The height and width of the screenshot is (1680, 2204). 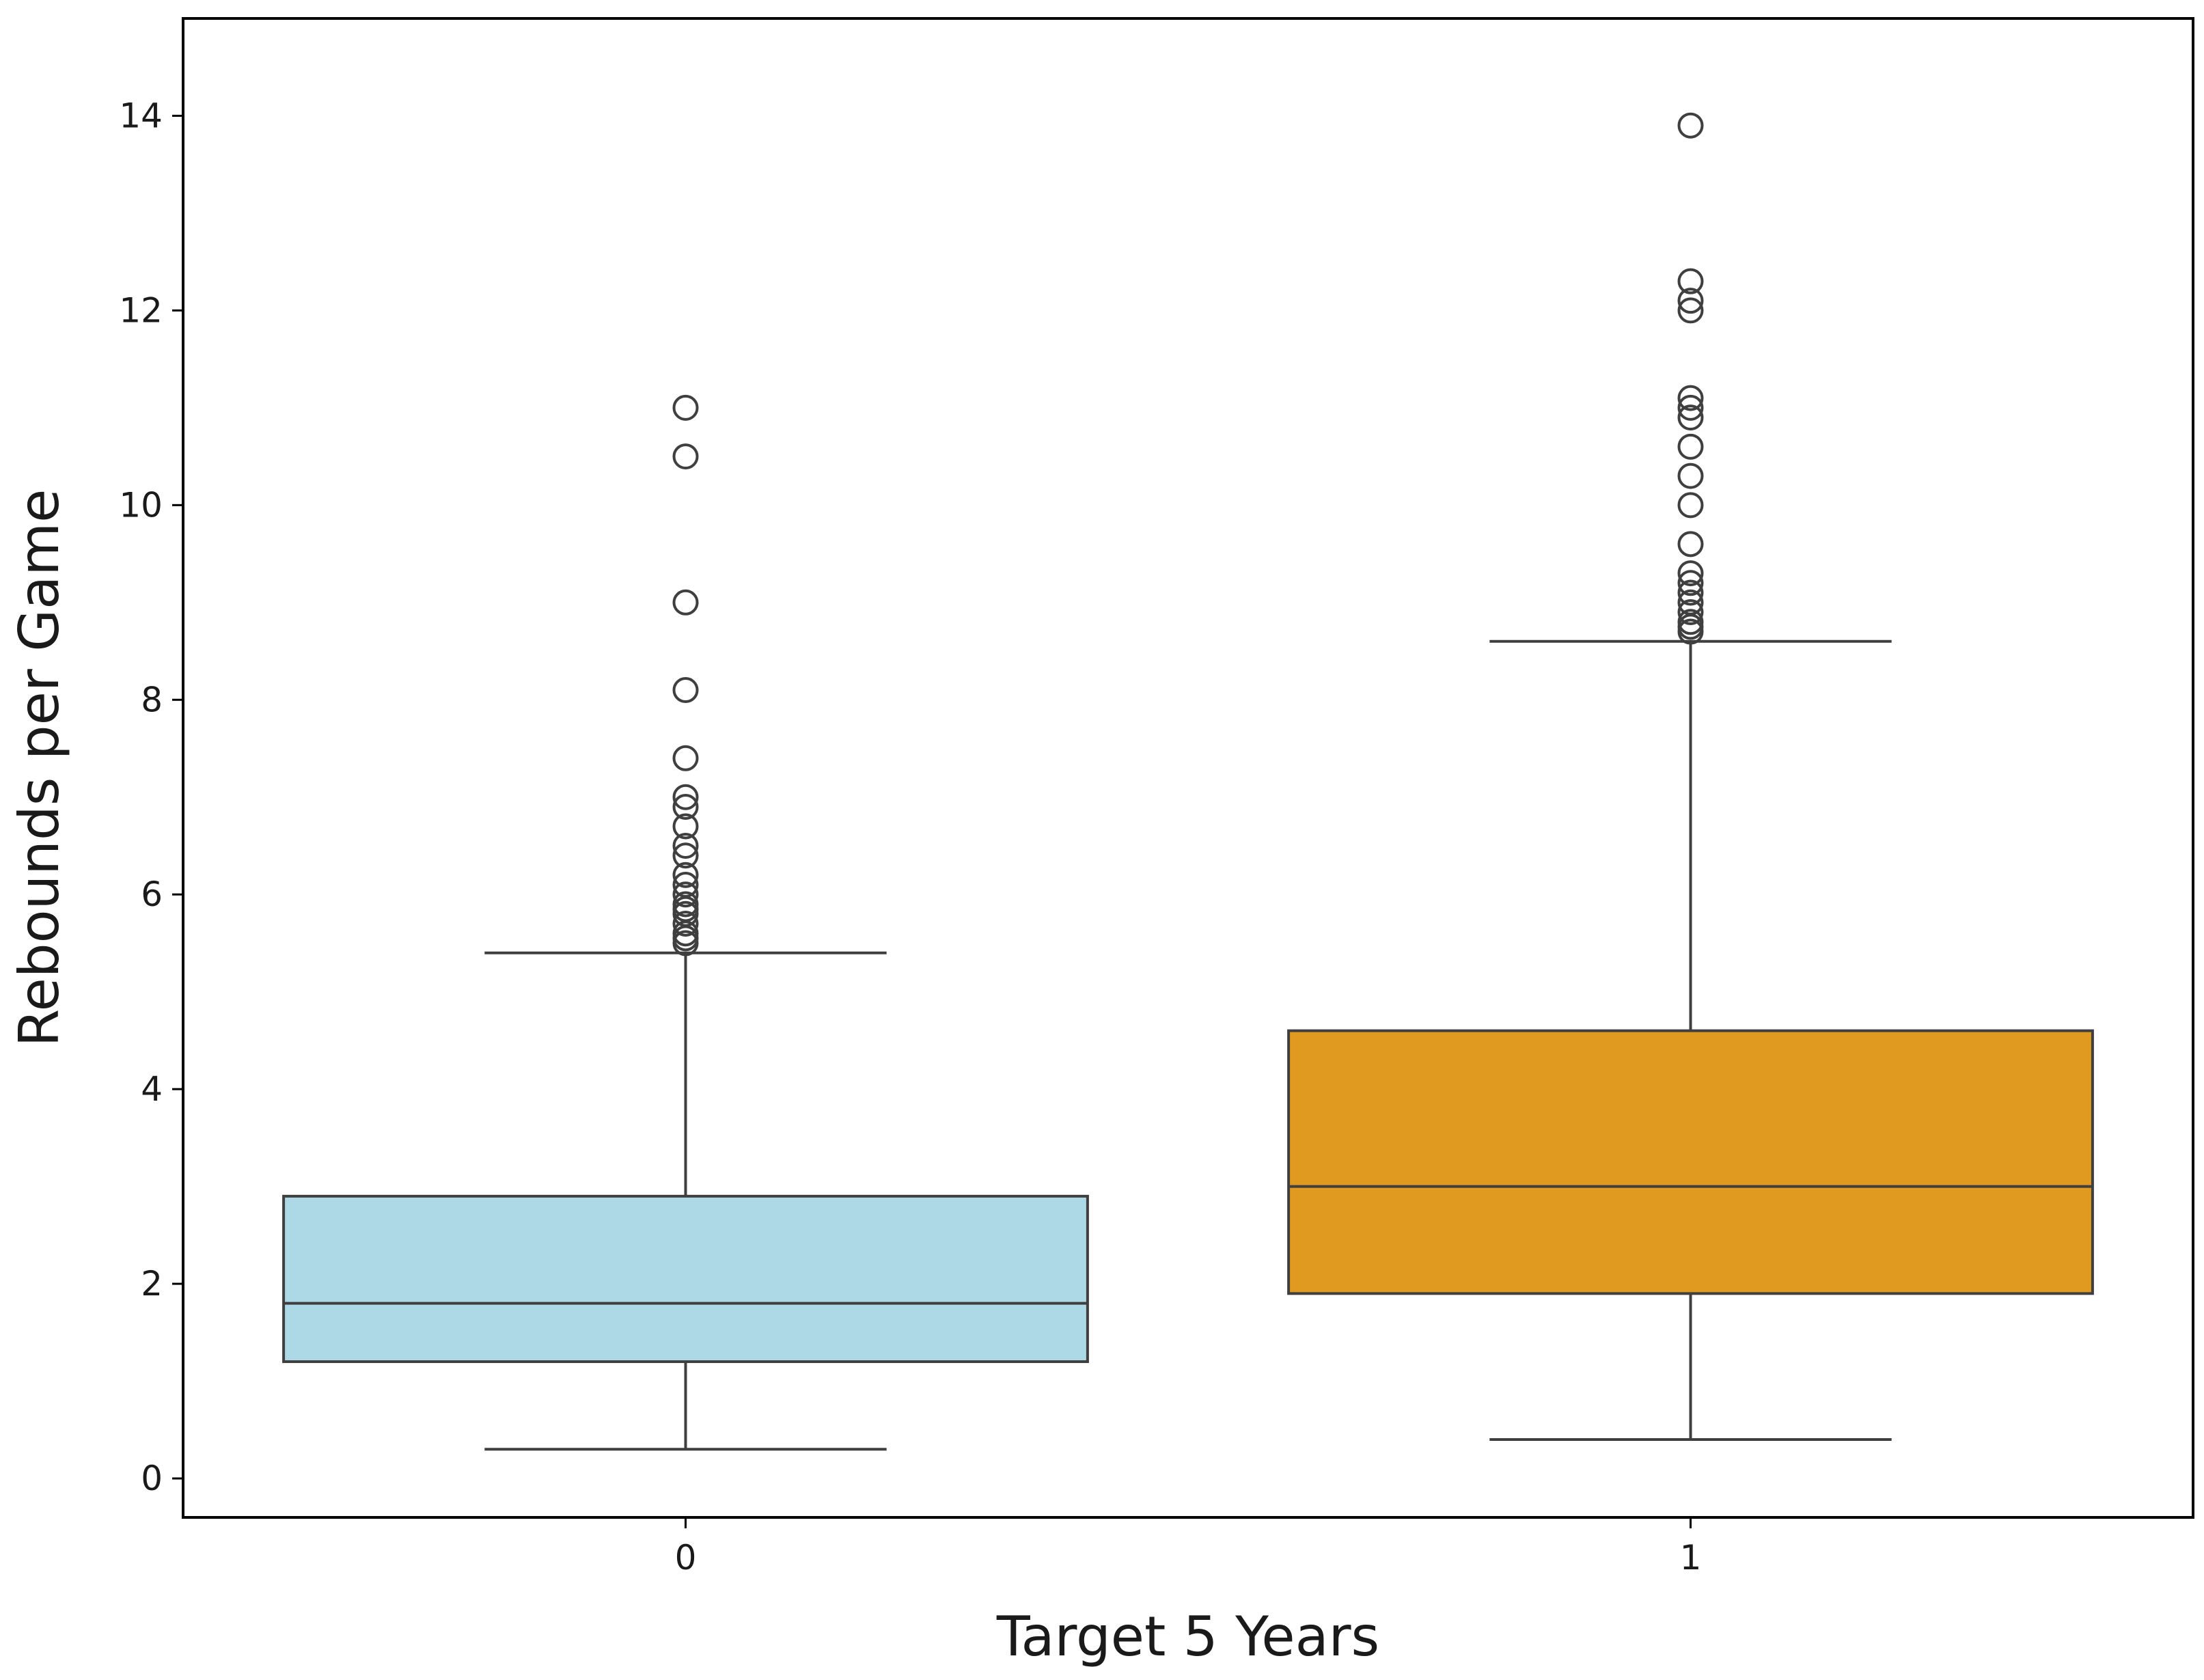 What do you see at coordinates (39, 768) in the screenshot?
I see `y-axis-label: Rebounds per Game` at bounding box center [39, 768].